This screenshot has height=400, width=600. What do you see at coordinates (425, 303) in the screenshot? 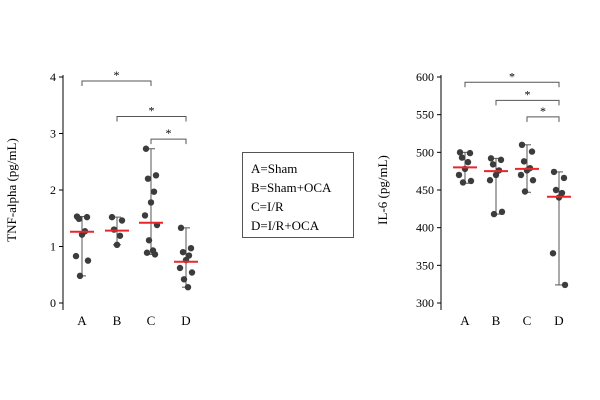
I see `il6-y-tick-label: 300` at bounding box center [425, 303].